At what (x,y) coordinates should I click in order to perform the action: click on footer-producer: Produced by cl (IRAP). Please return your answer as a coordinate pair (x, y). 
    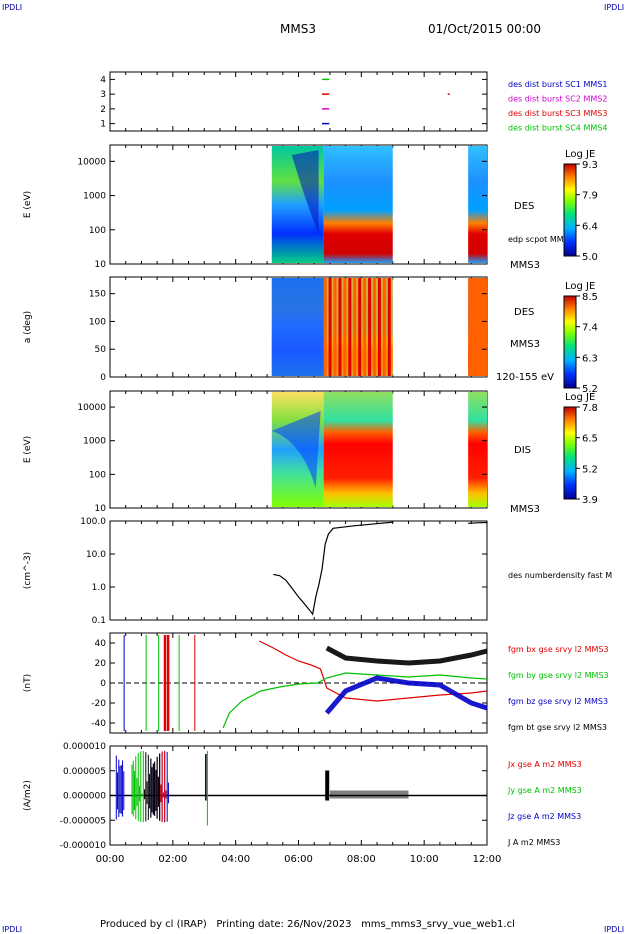
    Looking at the image, I should click on (153, 924).